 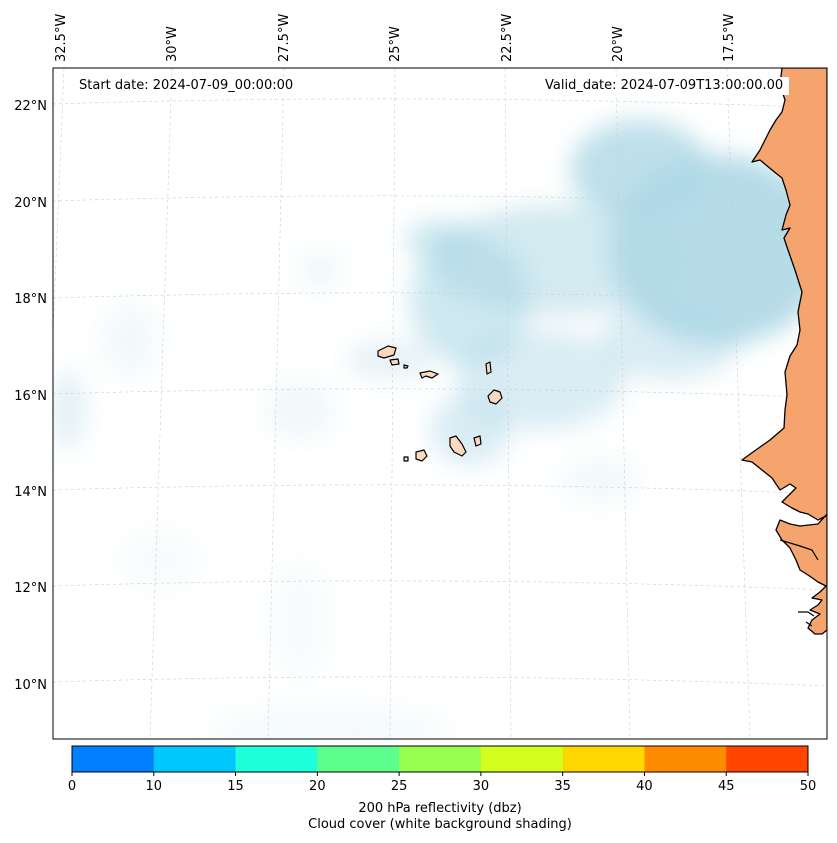 What do you see at coordinates (726, 786) in the screenshot?
I see `colorbar-tick-label: 45` at bounding box center [726, 786].